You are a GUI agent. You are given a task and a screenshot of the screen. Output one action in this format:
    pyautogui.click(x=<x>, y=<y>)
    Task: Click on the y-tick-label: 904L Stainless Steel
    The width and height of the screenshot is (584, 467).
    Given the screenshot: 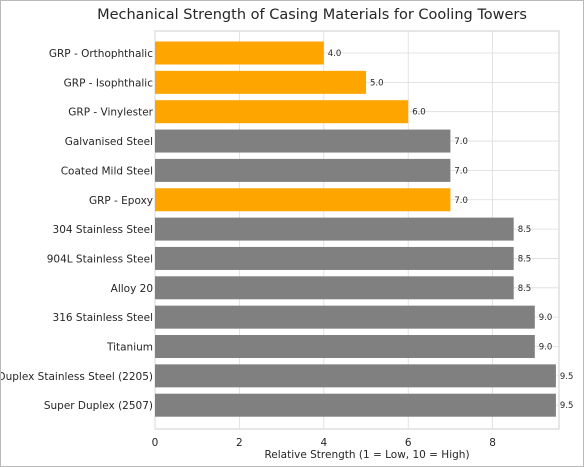 What is the action you would take?
    pyautogui.click(x=100, y=259)
    